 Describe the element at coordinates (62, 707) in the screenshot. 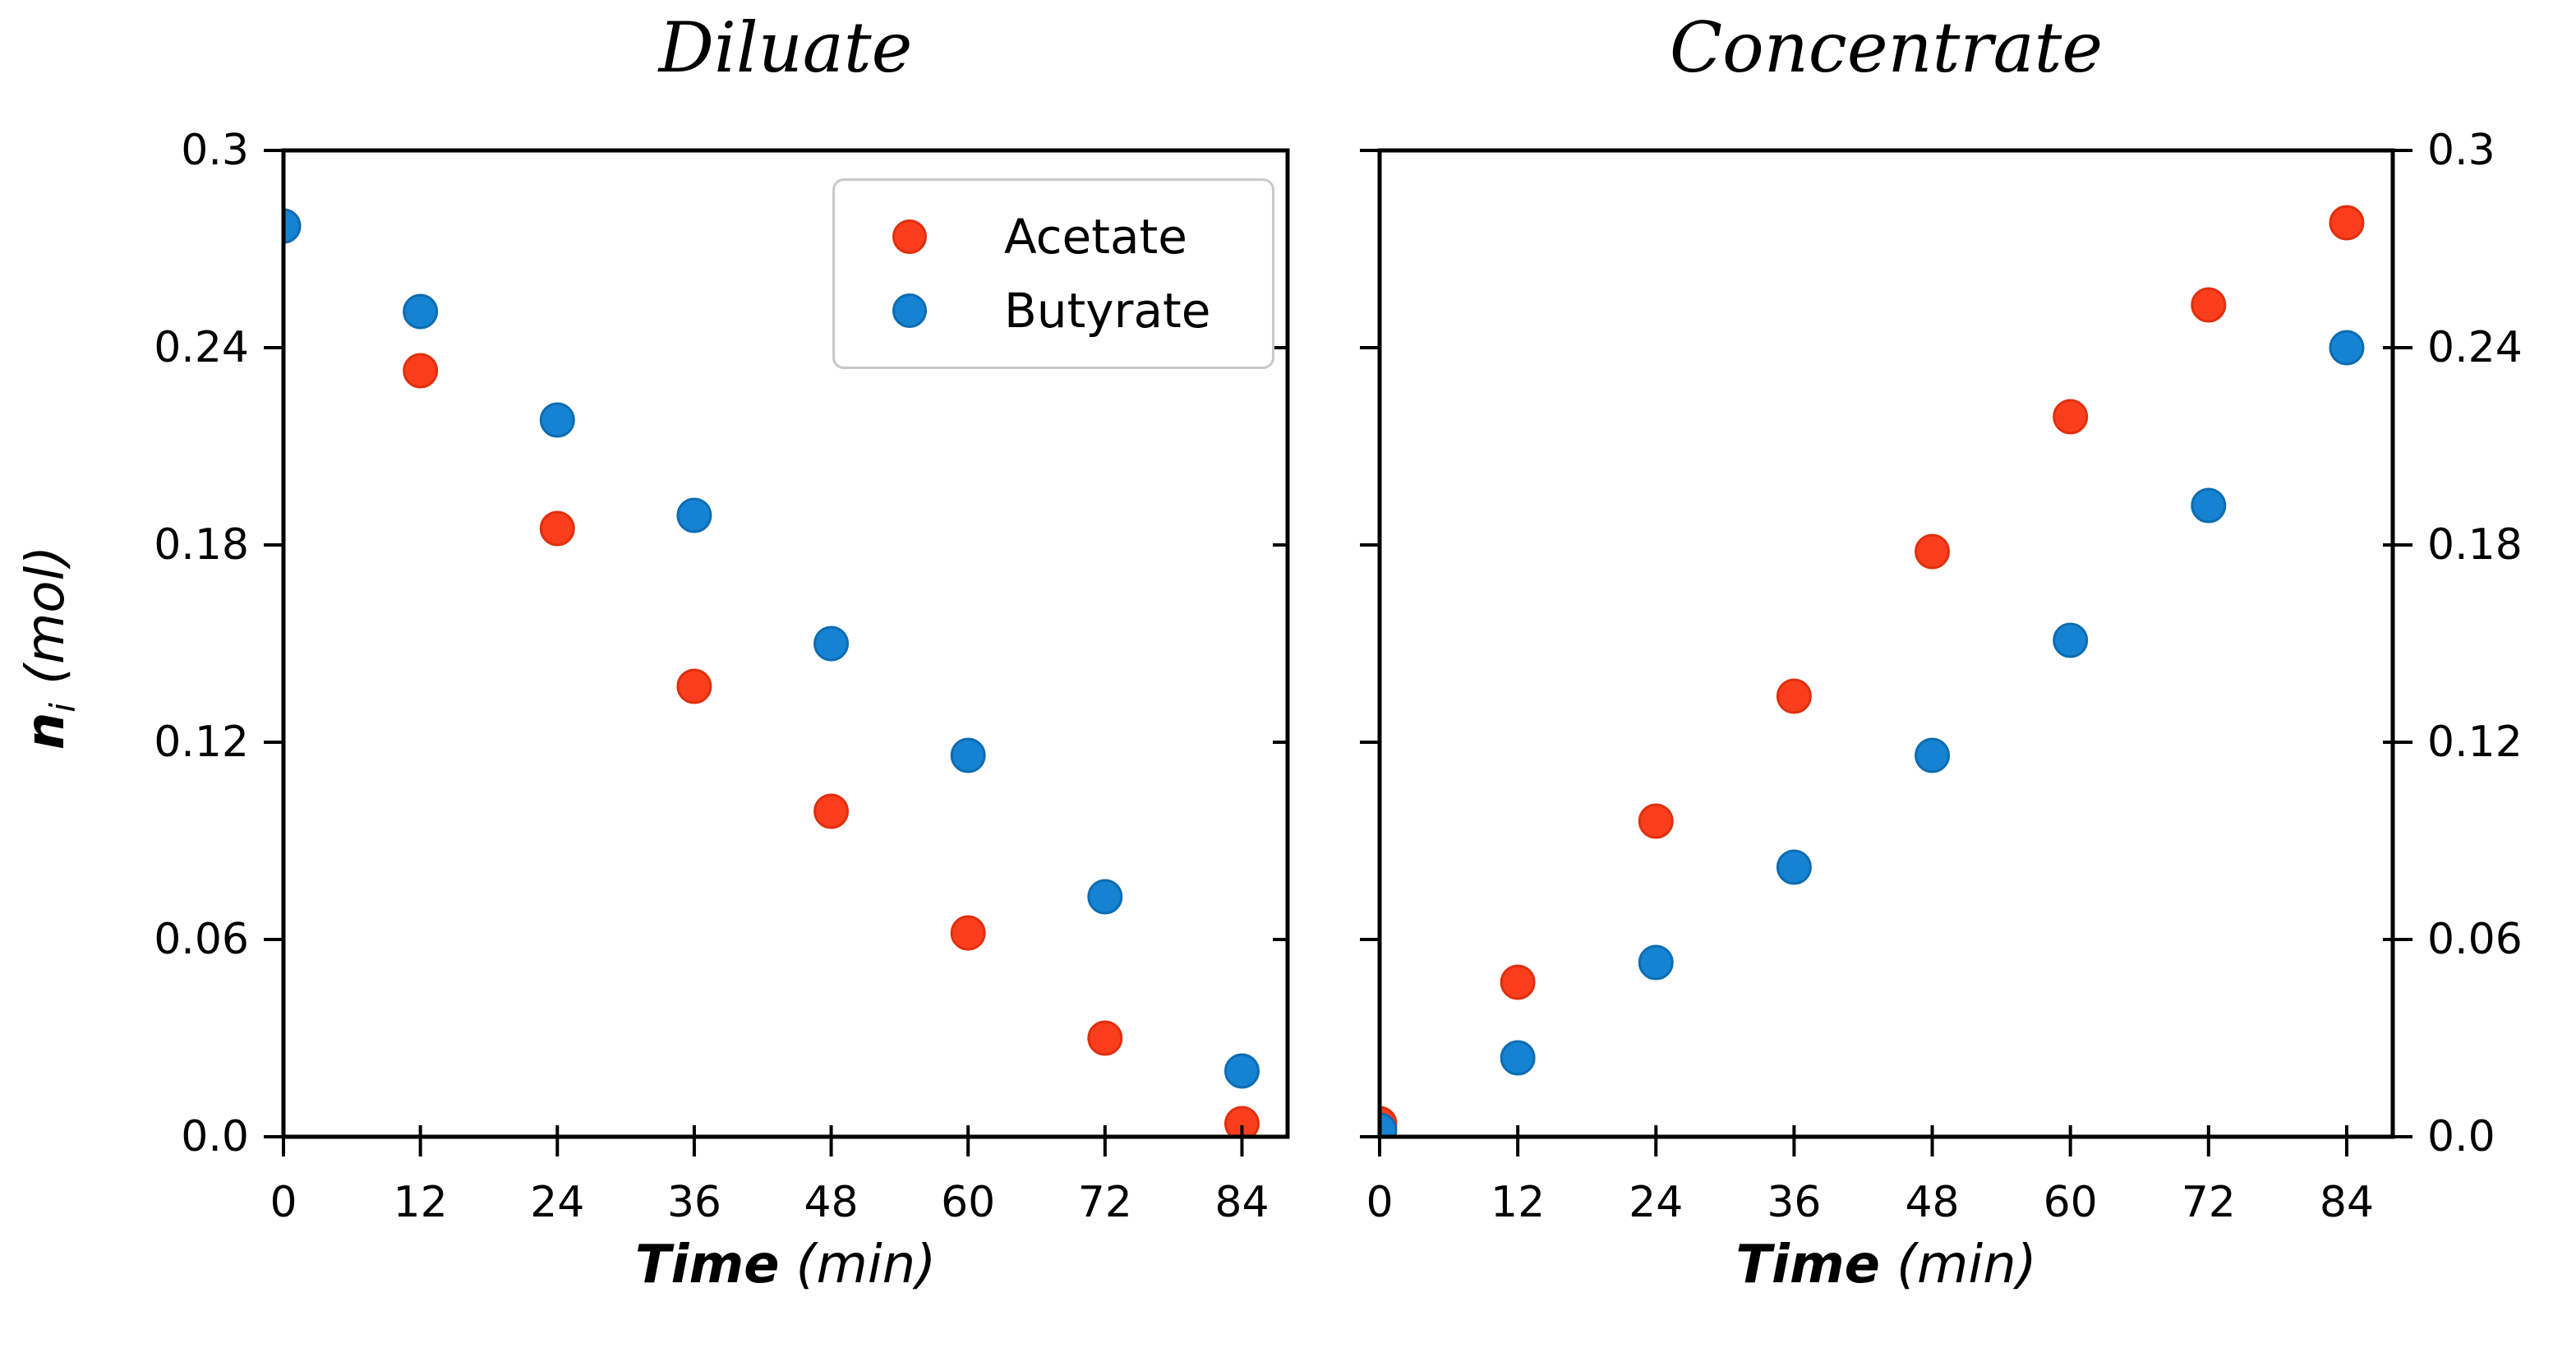

I see `y-axis-subscript: i` at that location.